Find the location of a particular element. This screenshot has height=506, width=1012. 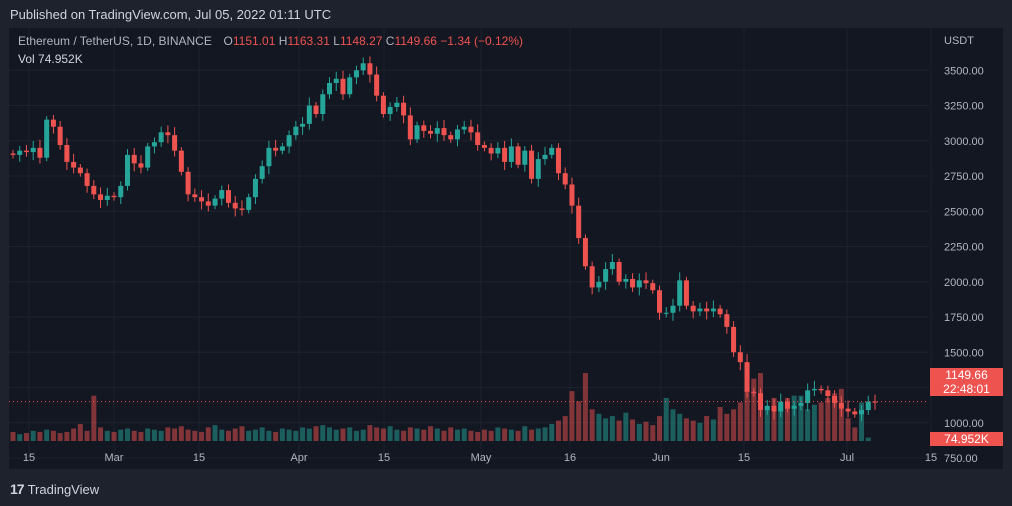

y-tick-label: 2250.00 is located at coordinates (964, 248).